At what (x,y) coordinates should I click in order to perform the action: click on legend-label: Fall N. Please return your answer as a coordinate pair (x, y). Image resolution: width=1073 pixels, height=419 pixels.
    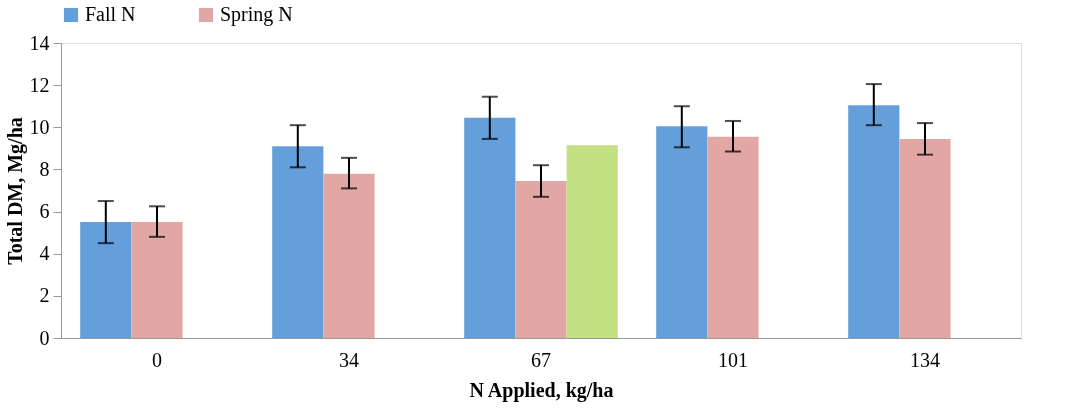
    Looking at the image, I should click on (110, 14).